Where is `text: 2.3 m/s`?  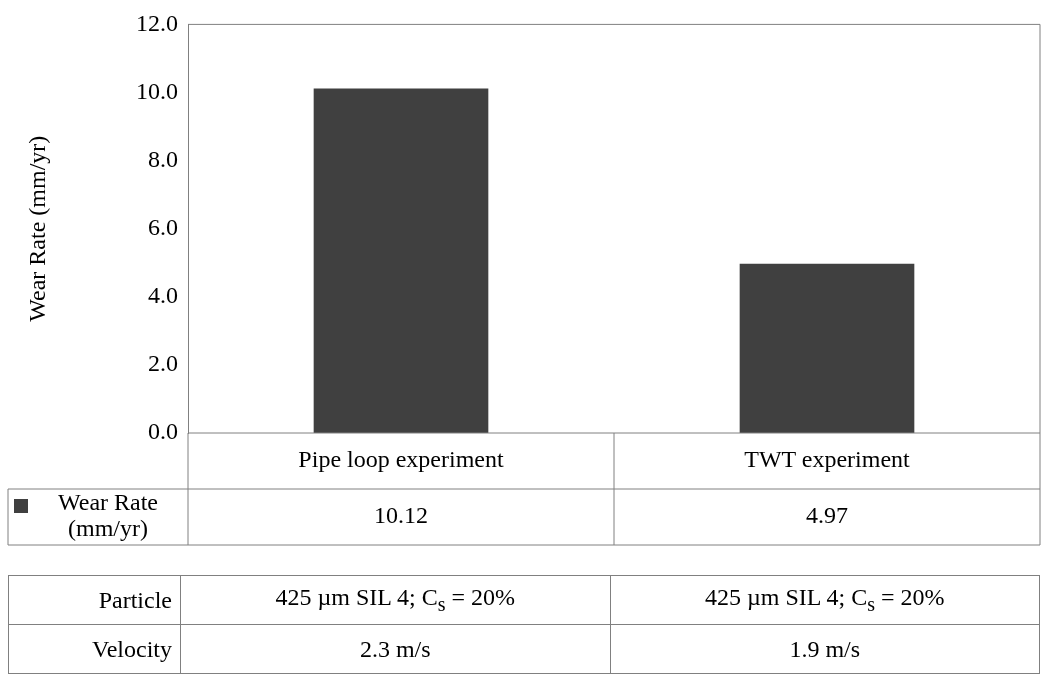 text: 2.3 m/s is located at coordinates (395, 649).